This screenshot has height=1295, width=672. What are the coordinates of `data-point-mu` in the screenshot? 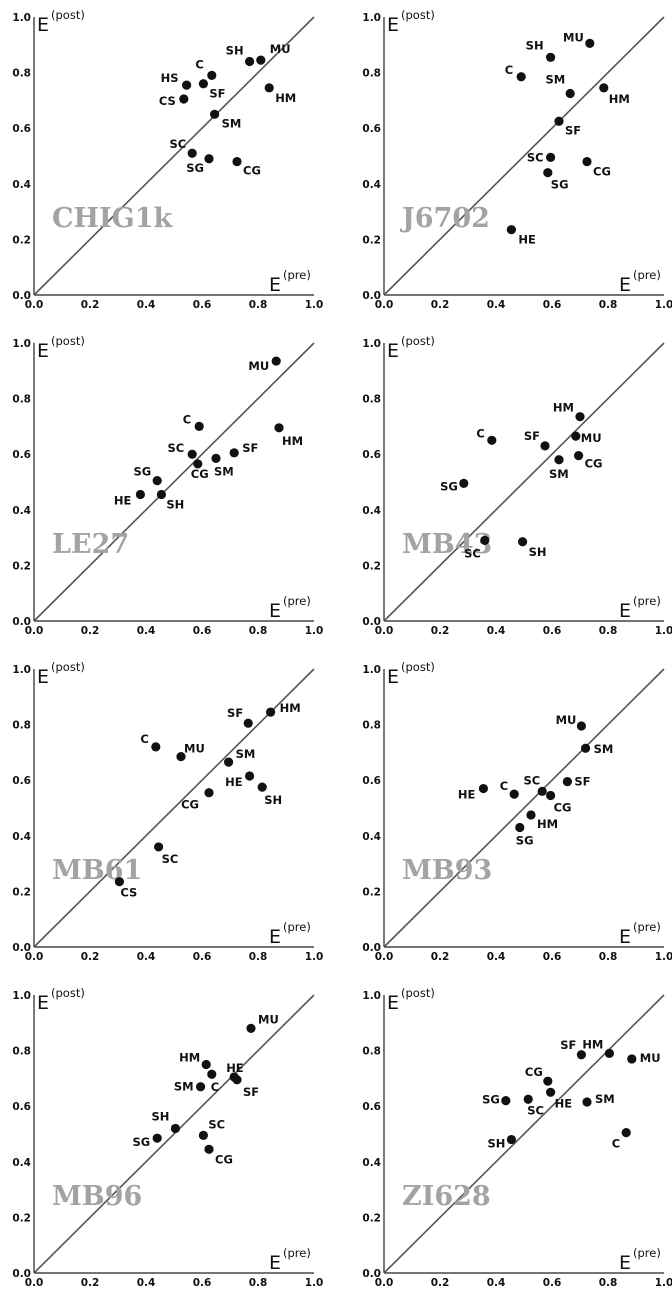 It's located at (261, 60).